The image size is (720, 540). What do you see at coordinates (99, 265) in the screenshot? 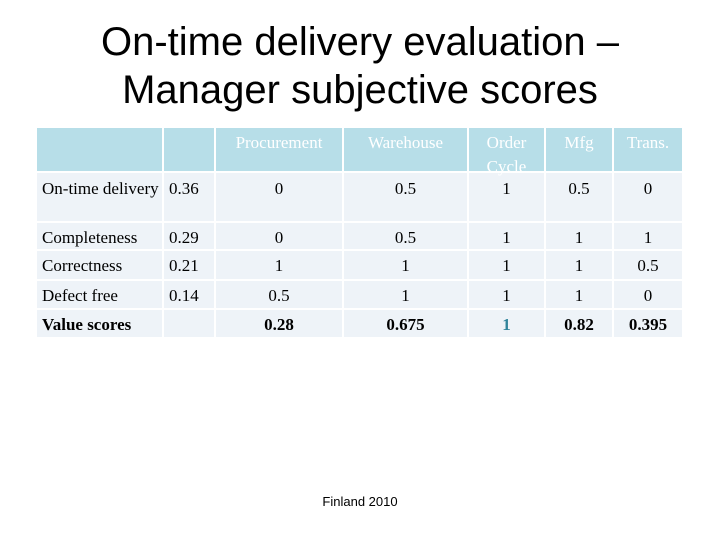
I see `row-label: Correctness` at bounding box center [99, 265].